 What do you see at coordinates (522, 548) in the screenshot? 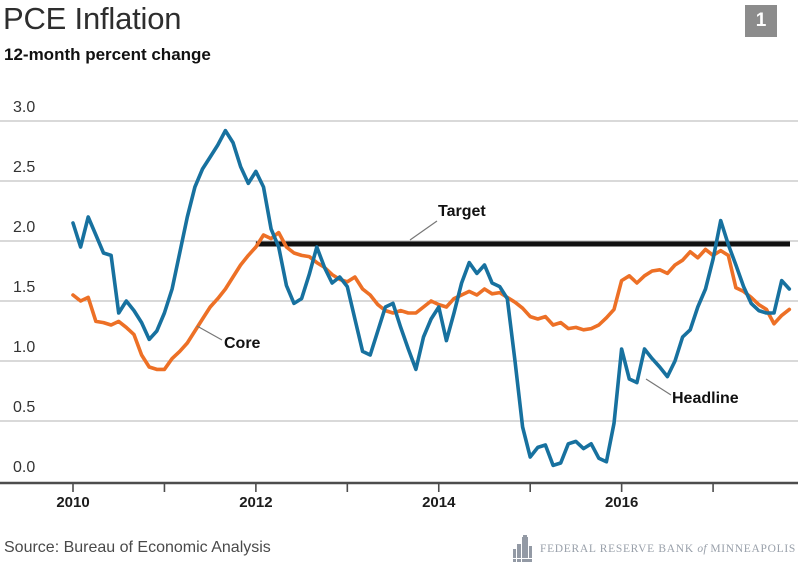
I see `federal-reserve-building-icon` at bounding box center [522, 548].